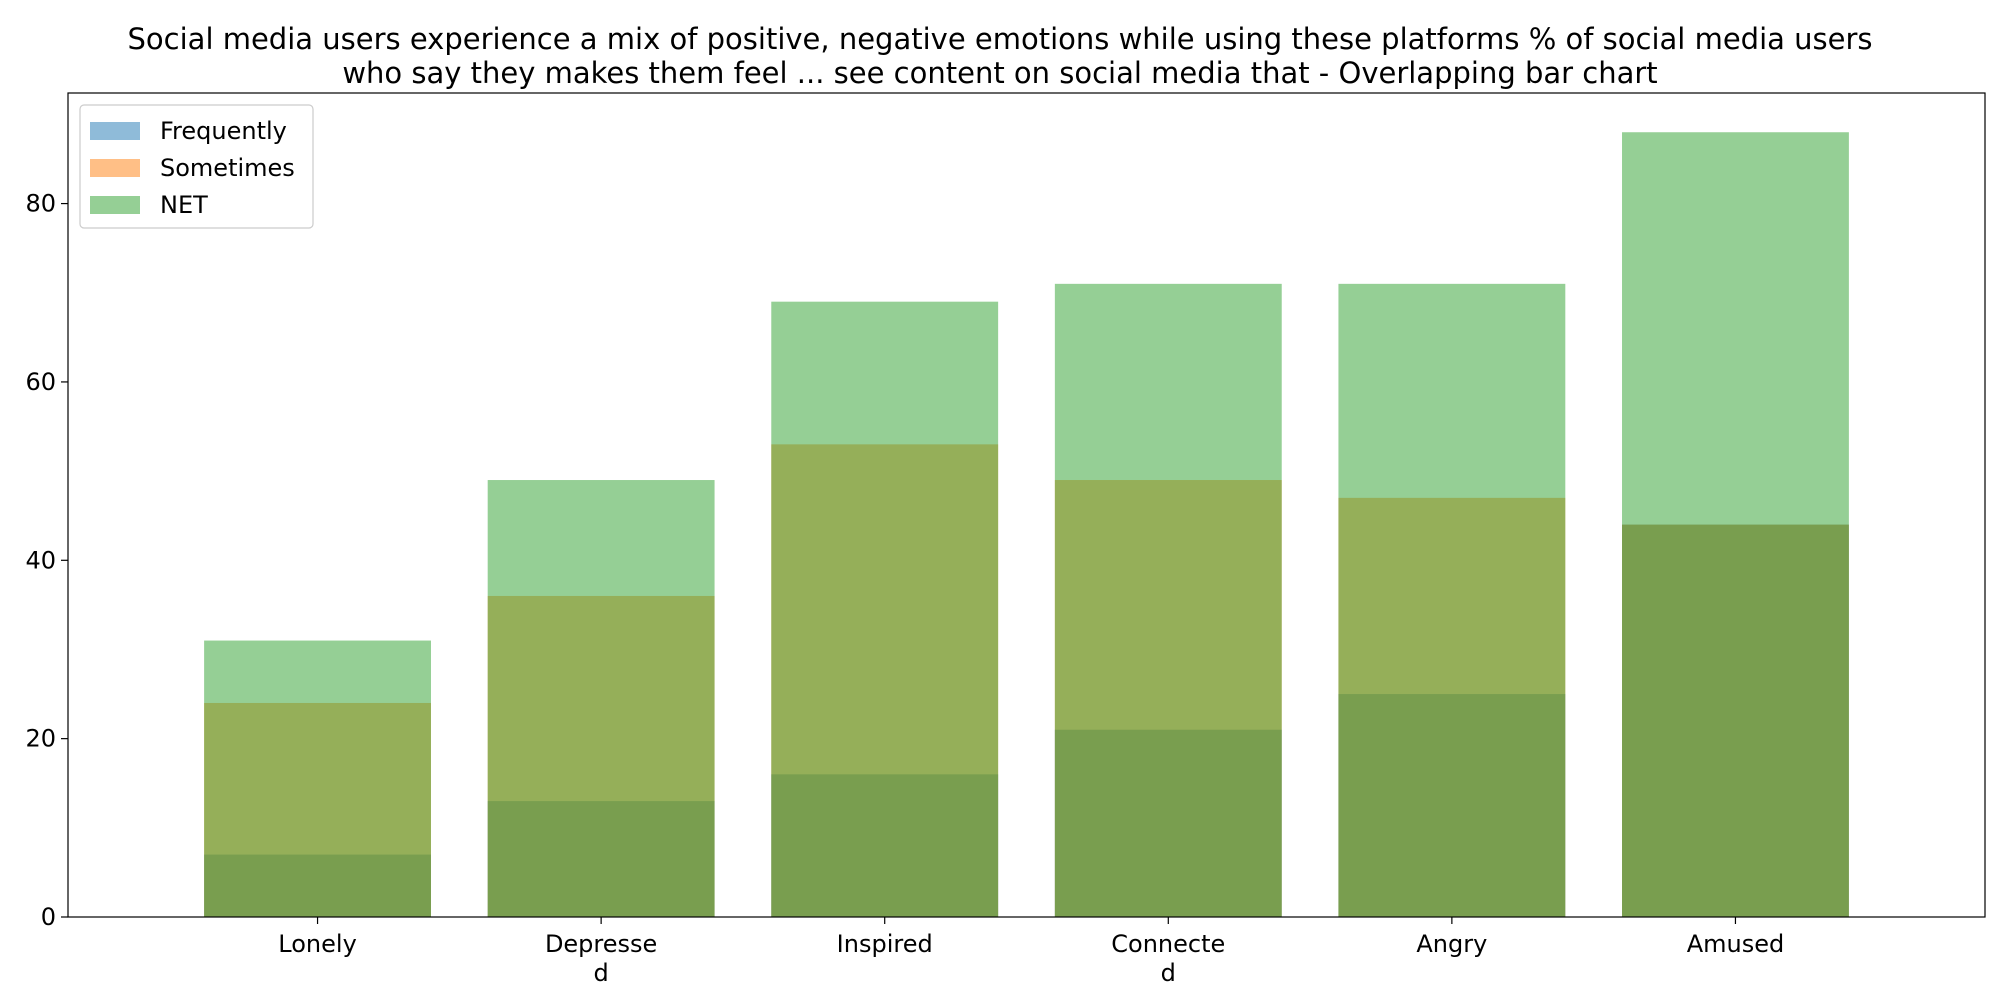 The width and height of the screenshot is (2000, 1000). I want to click on x-tick-label: Connecte, so click(1168, 944).